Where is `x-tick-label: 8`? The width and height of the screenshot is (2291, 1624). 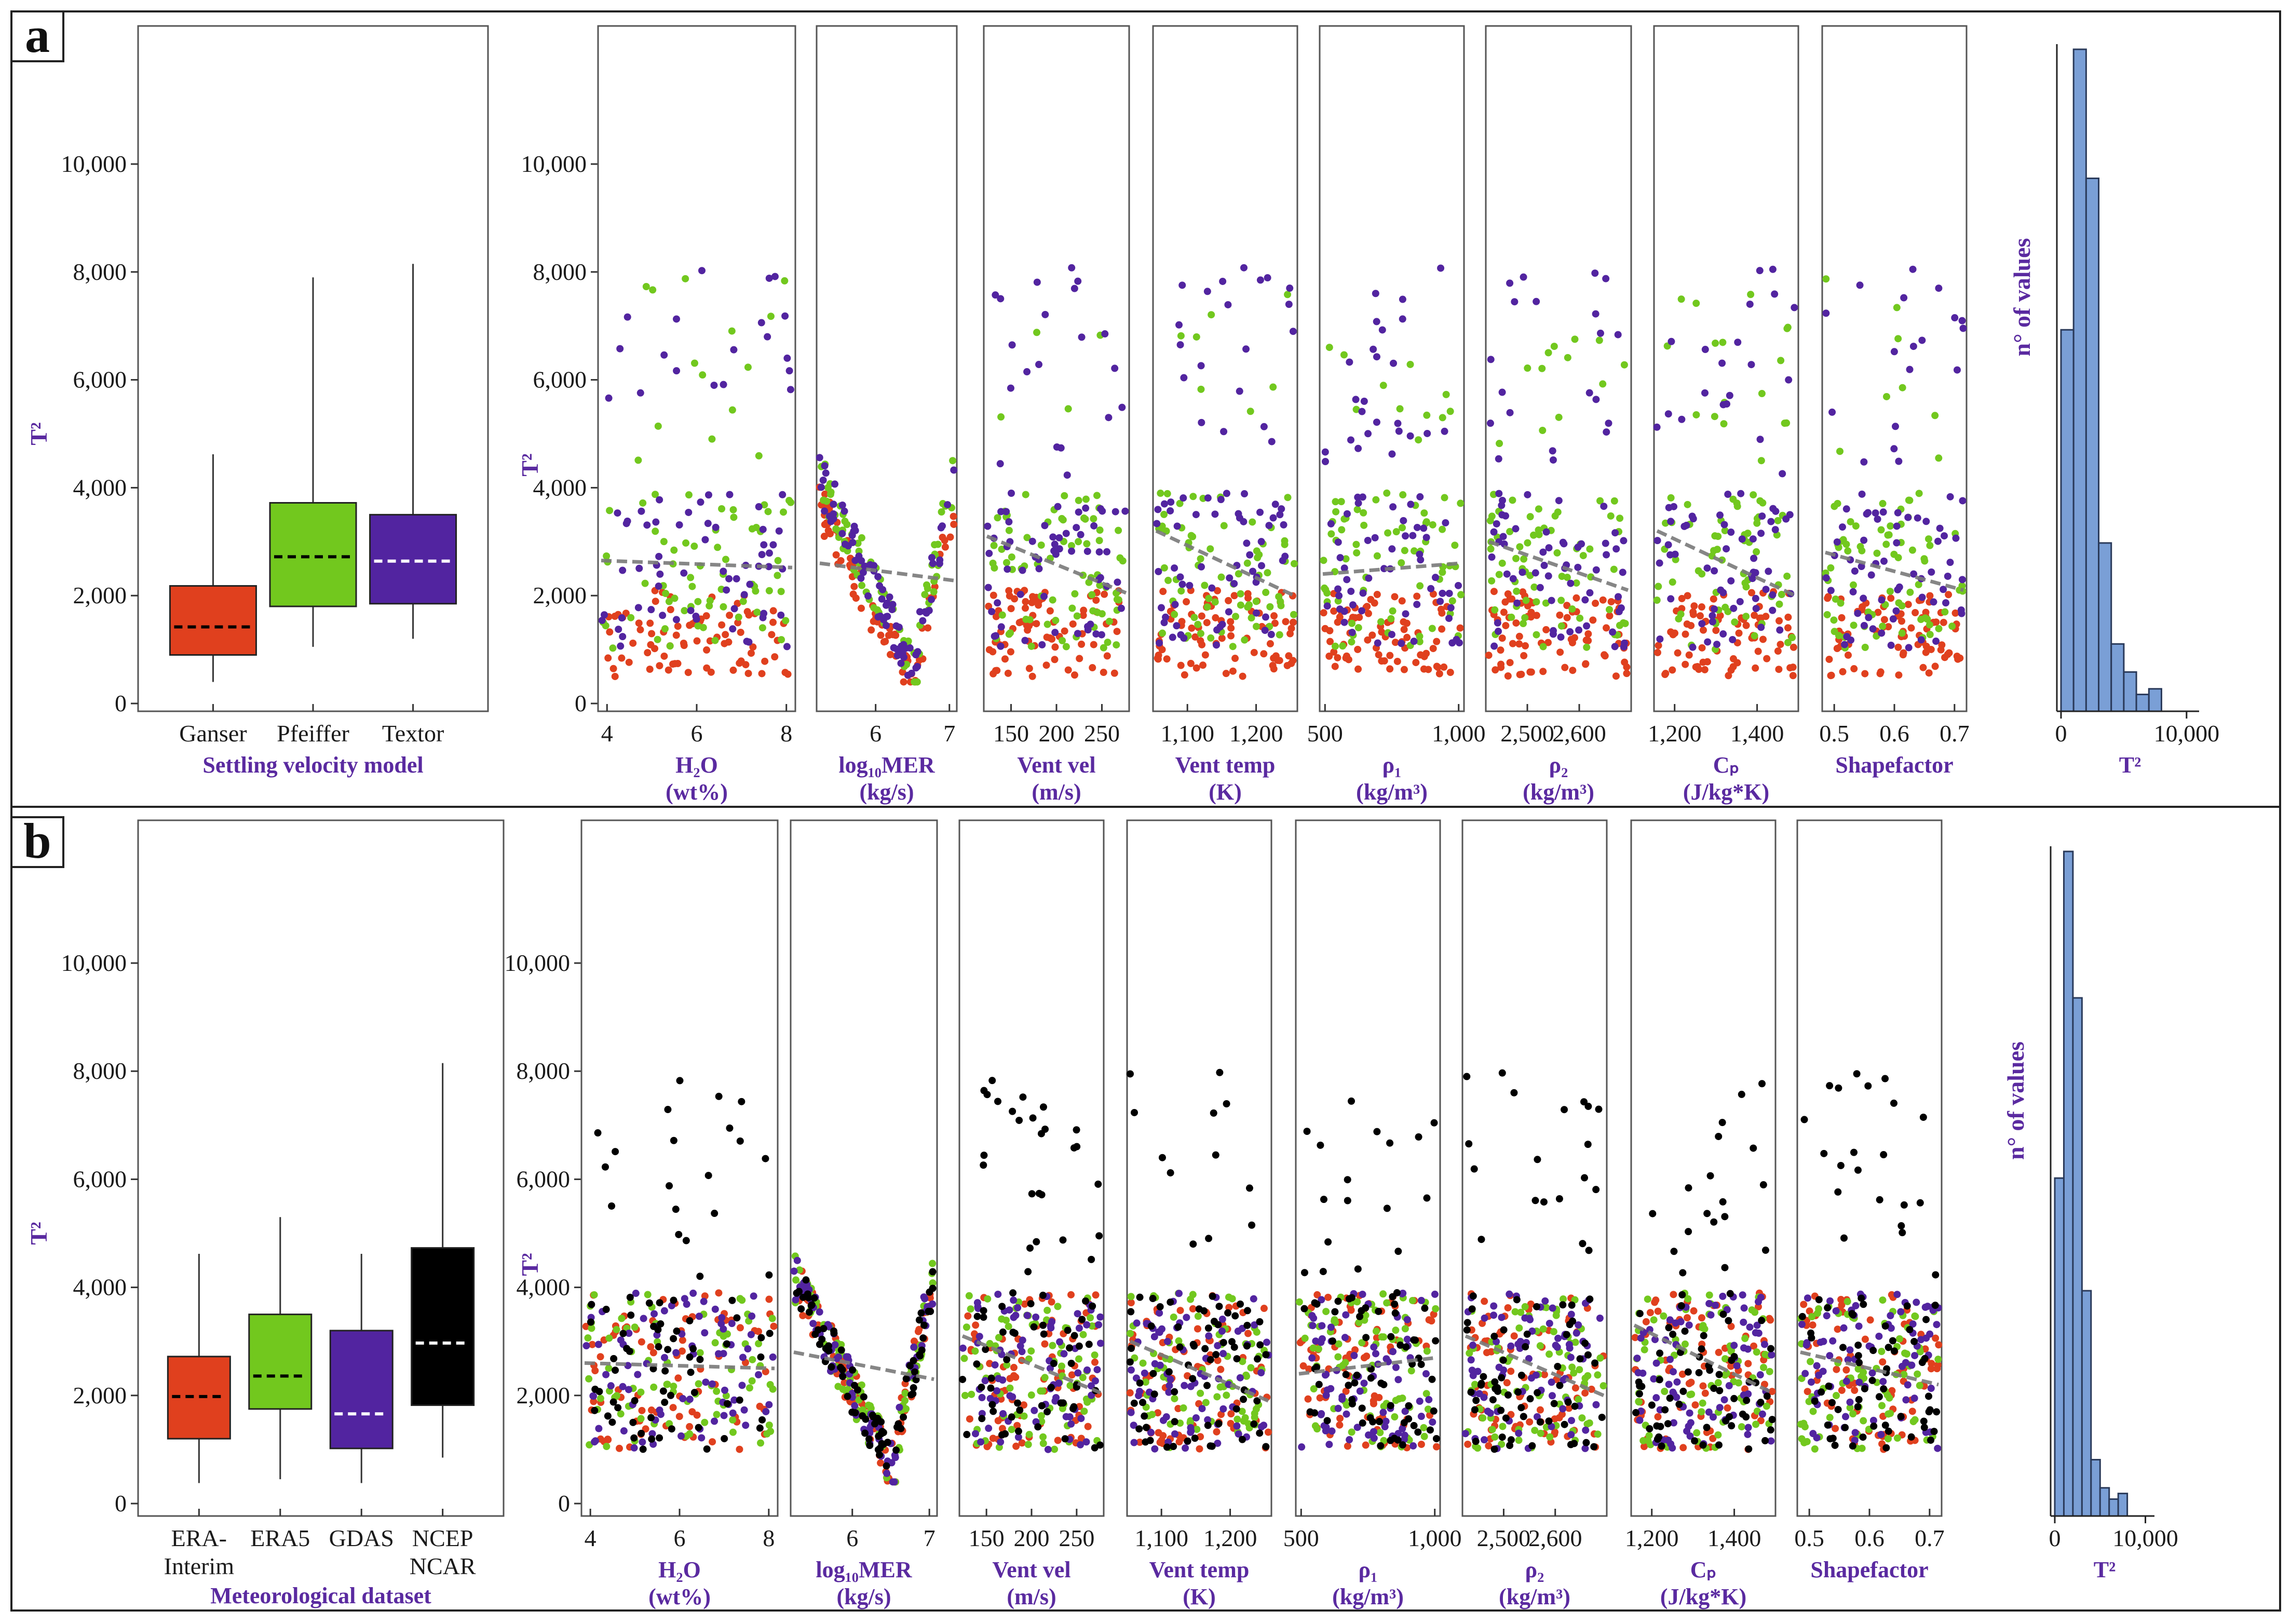
x-tick-label: 8 is located at coordinates (786, 734).